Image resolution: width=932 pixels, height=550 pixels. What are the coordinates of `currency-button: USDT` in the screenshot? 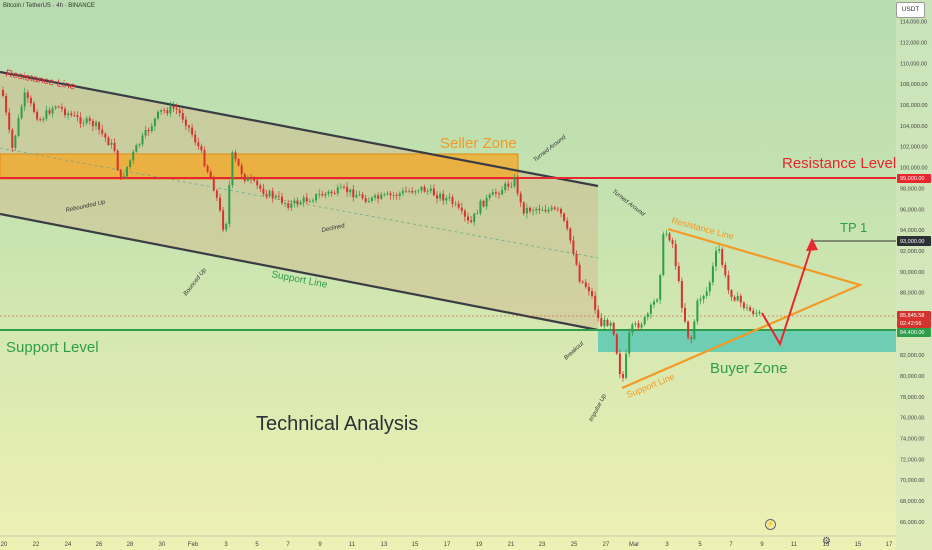 It's located at (910, 10).